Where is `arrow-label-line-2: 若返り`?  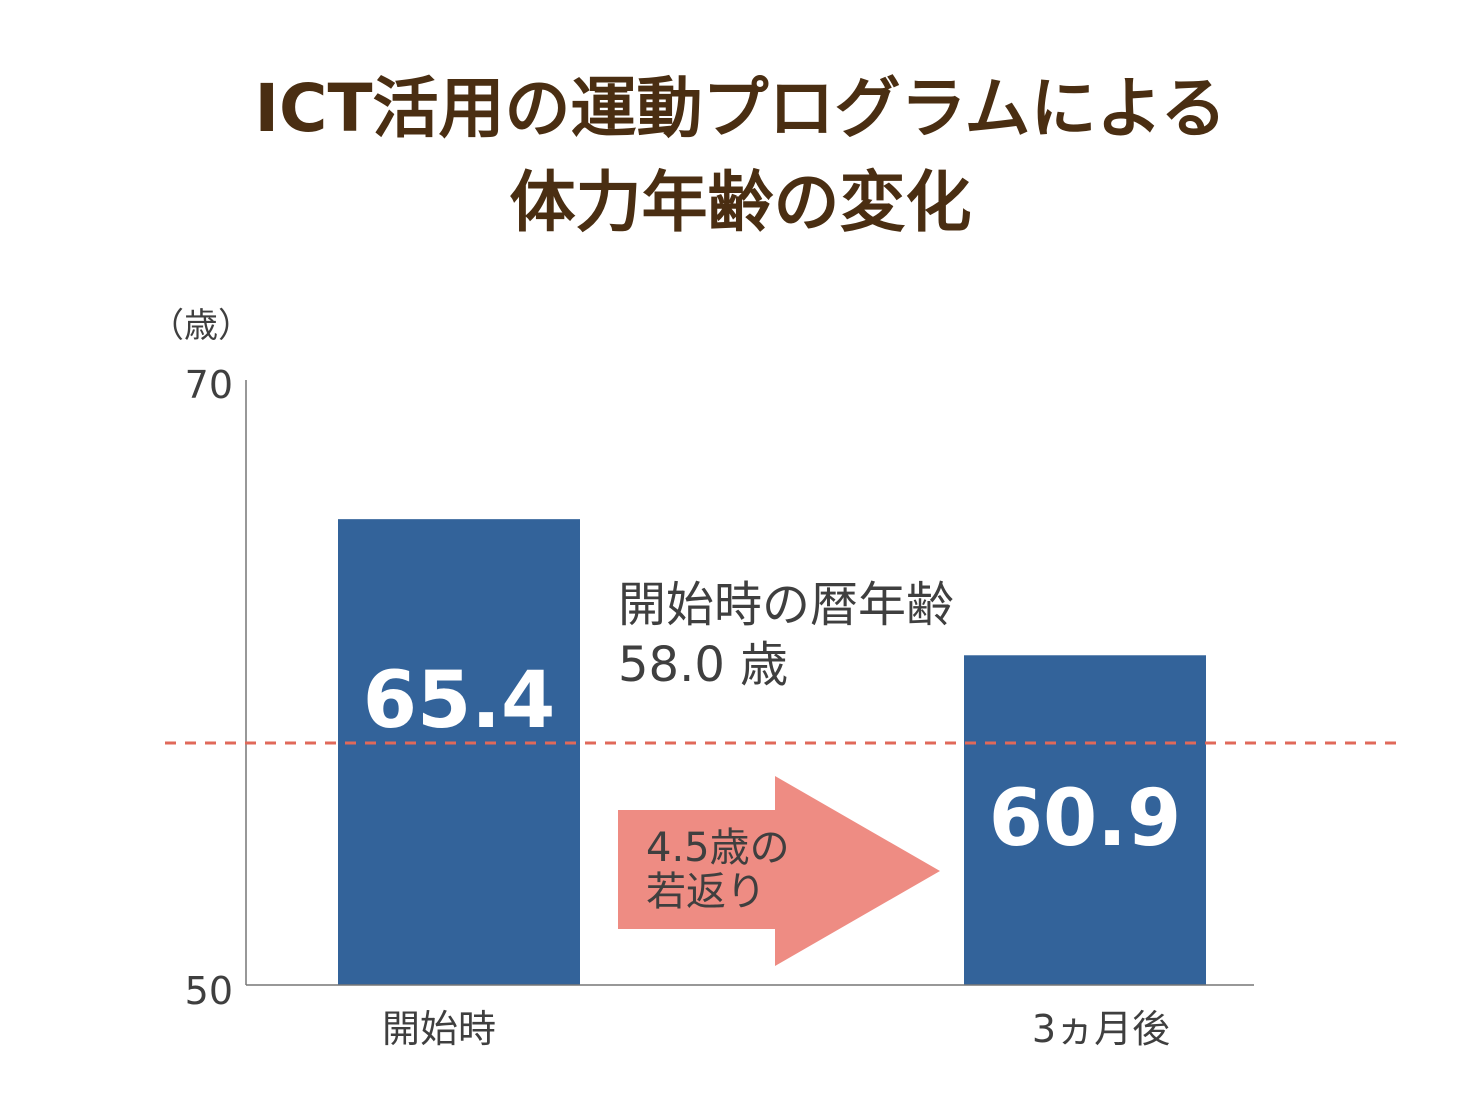
arrow-label-line-2: 若返り is located at coordinates (706, 892).